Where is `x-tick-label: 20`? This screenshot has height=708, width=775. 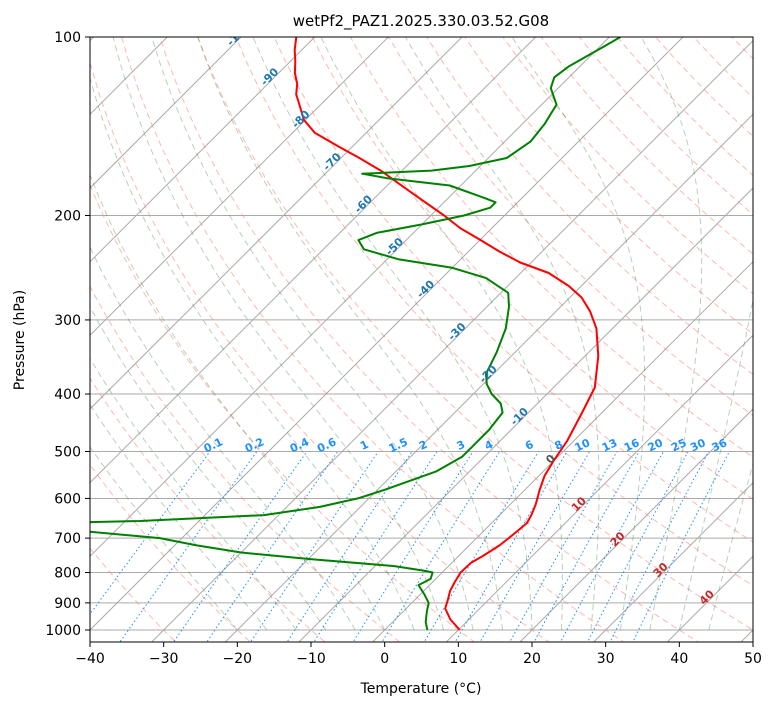
x-tick-label: 20 is located at coordinates (532, 659).